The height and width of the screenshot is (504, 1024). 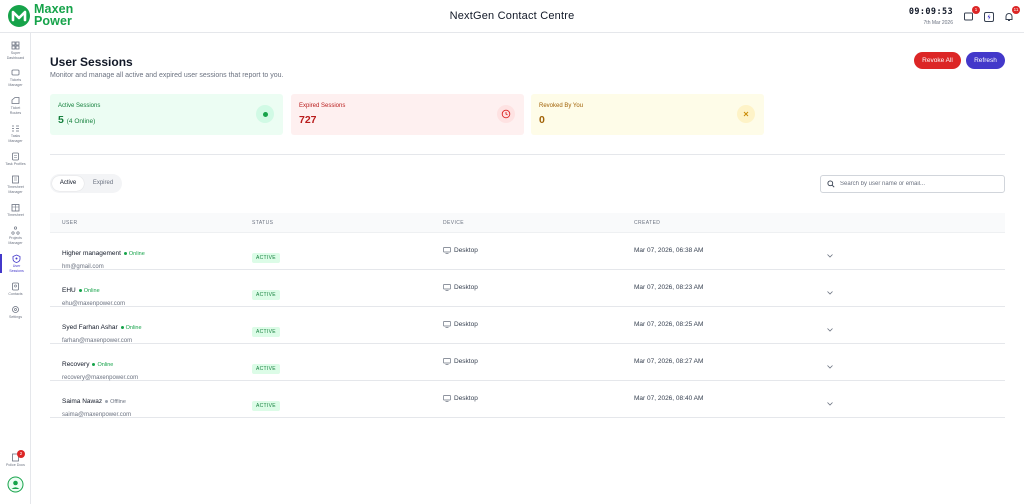 I want to click on sidebar-label: Settings, so click(x=15, y=317).